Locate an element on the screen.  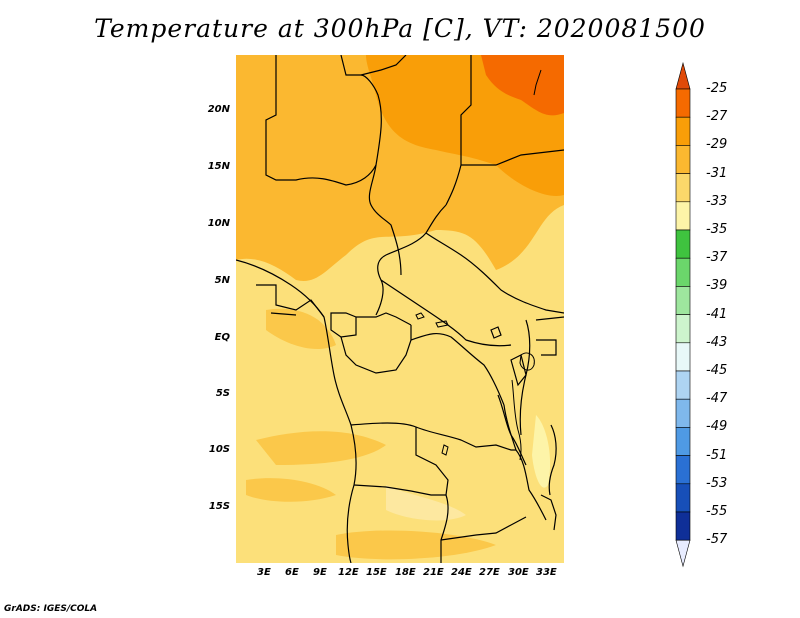
lon-label-12e: 12E is located at coordinates (348, 572).